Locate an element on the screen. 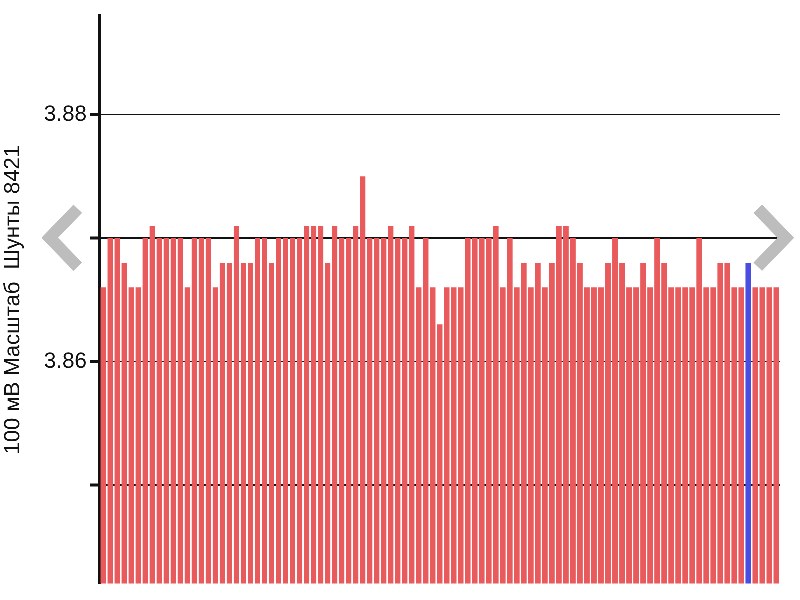 The width and height of the screenshot is (800, 600). y-tick-label: 3.88 is located at coordinates (65, 113).